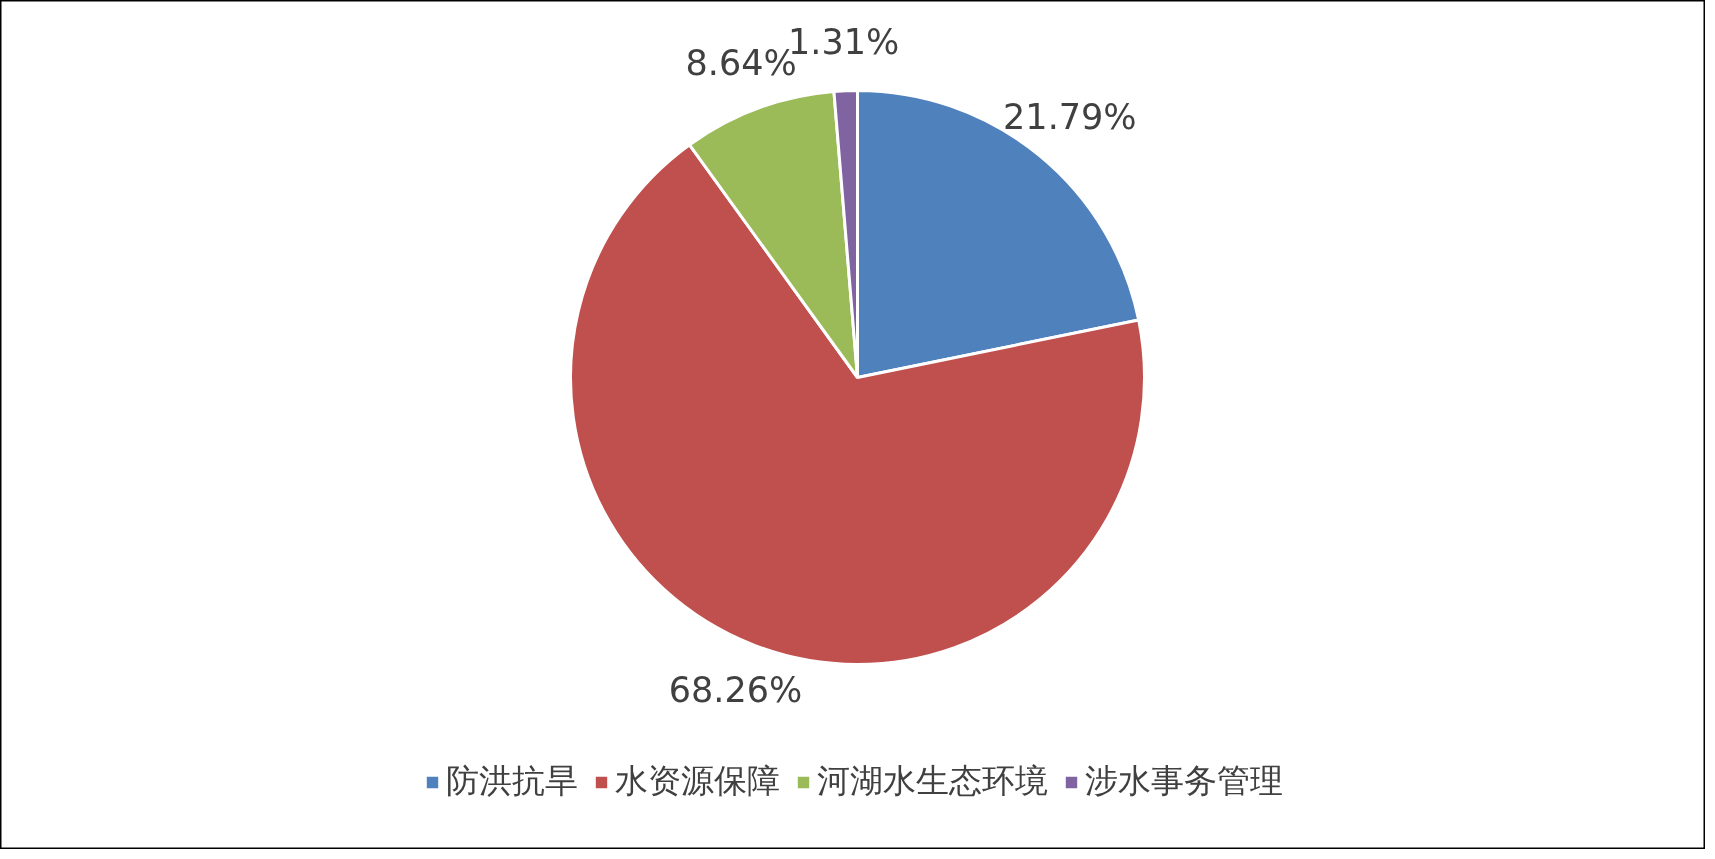  What do you see at coordinates (511, 781) in the screenshot?
I see `legend-label: 防洪抗旱` at bounding box center [511, 781].